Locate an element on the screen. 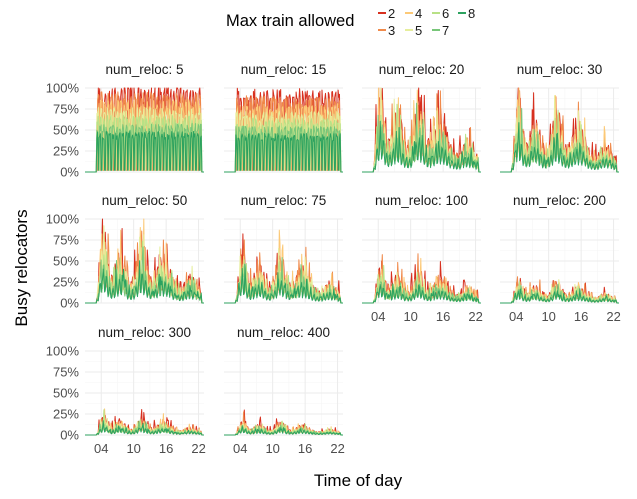  facet-panel-5: num_reloc: 5 0% 25% 50% 75% 100% is located at coordinates (125, 121).